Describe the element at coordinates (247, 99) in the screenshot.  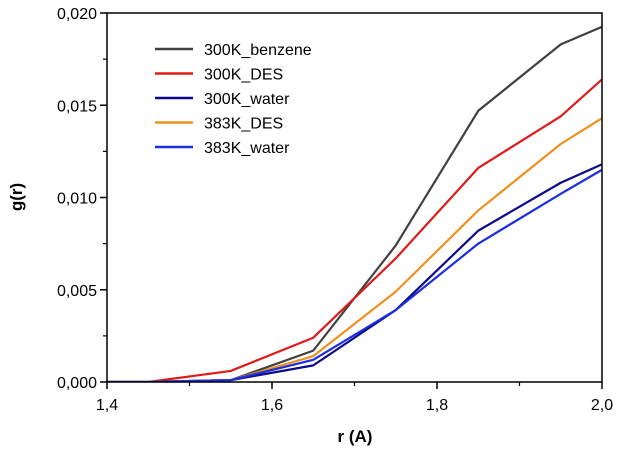
I see `legend-label-2: 300K_water` at that location.